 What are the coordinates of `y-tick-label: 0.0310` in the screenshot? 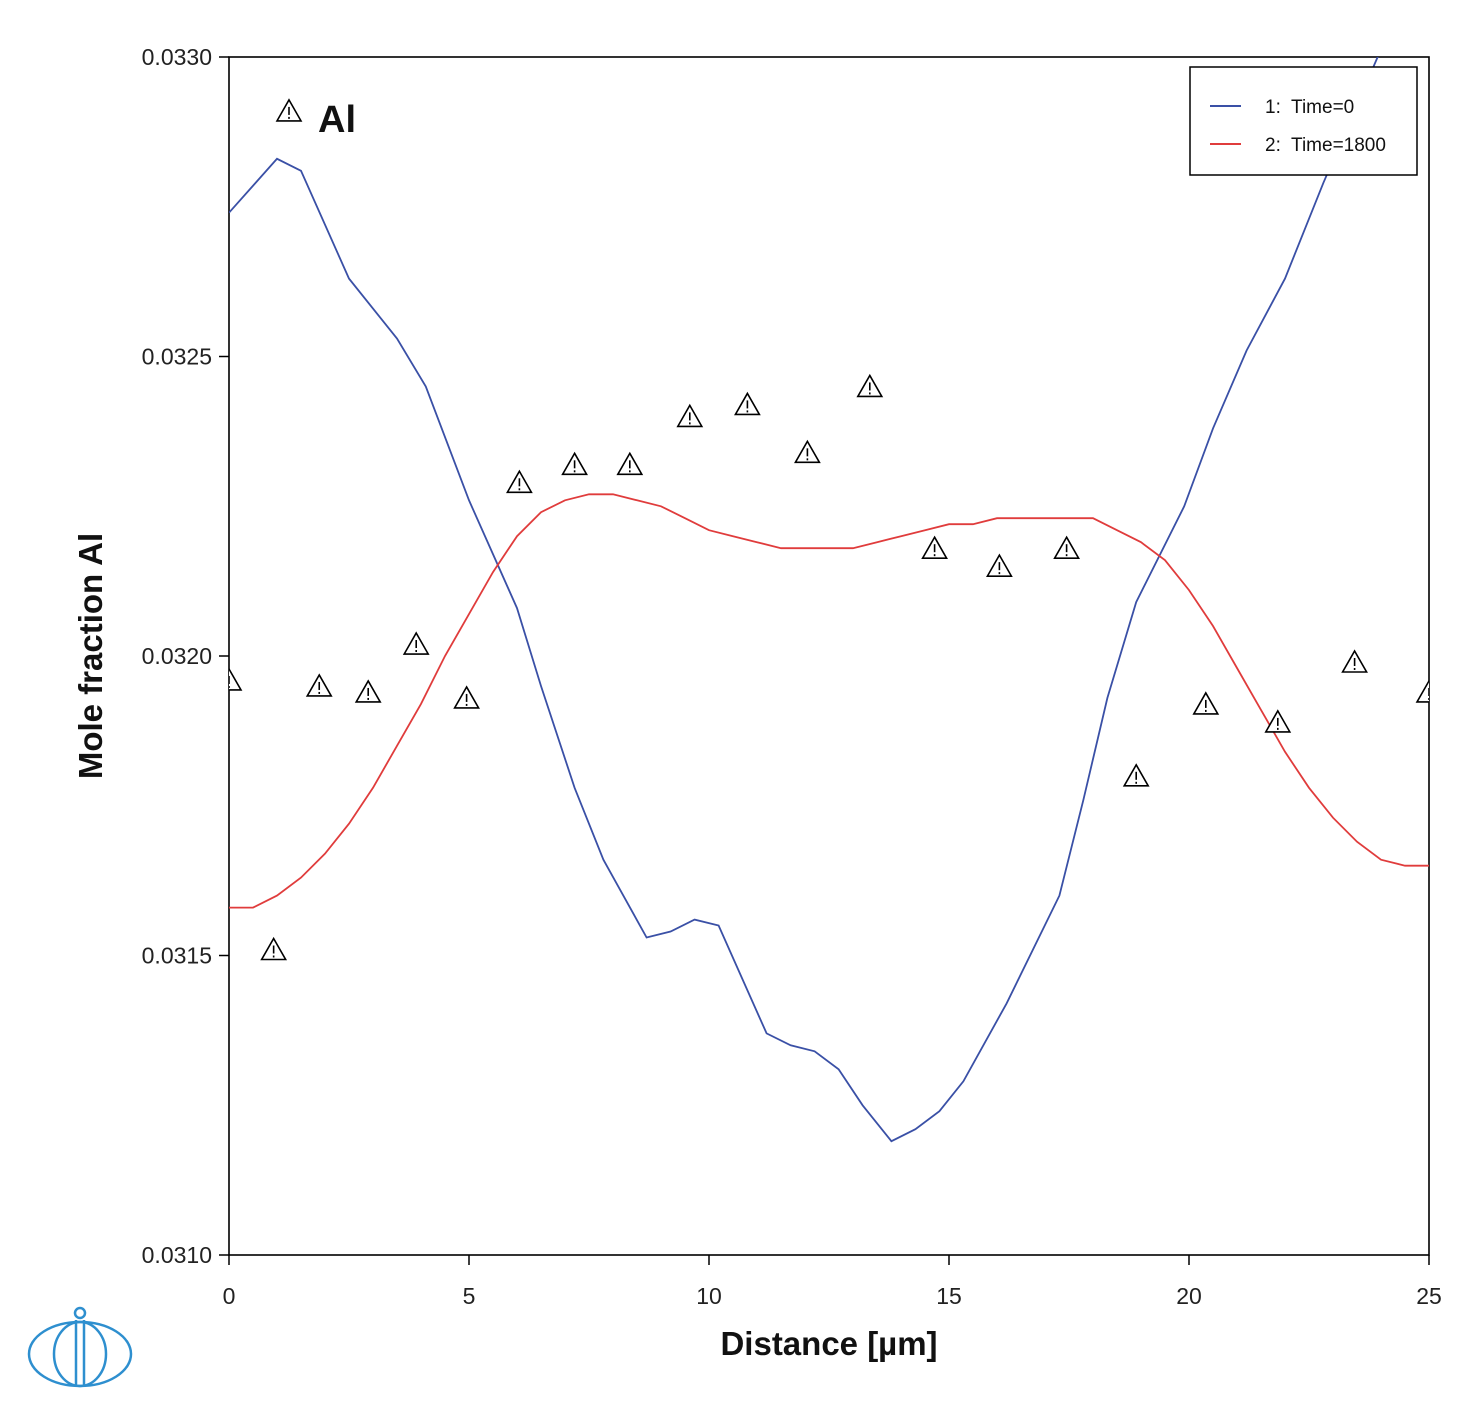 It's located at (177, 1255).